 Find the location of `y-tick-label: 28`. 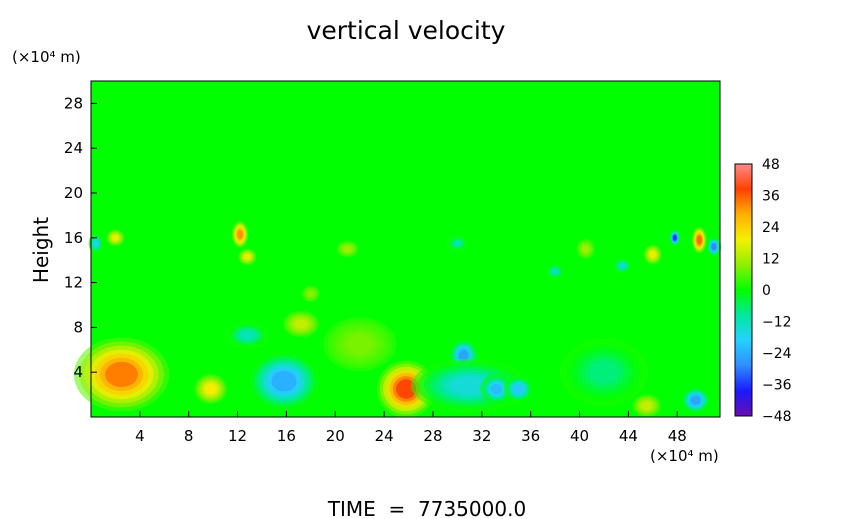

y-tick-label: 28 is located at coordinates (73, 103).